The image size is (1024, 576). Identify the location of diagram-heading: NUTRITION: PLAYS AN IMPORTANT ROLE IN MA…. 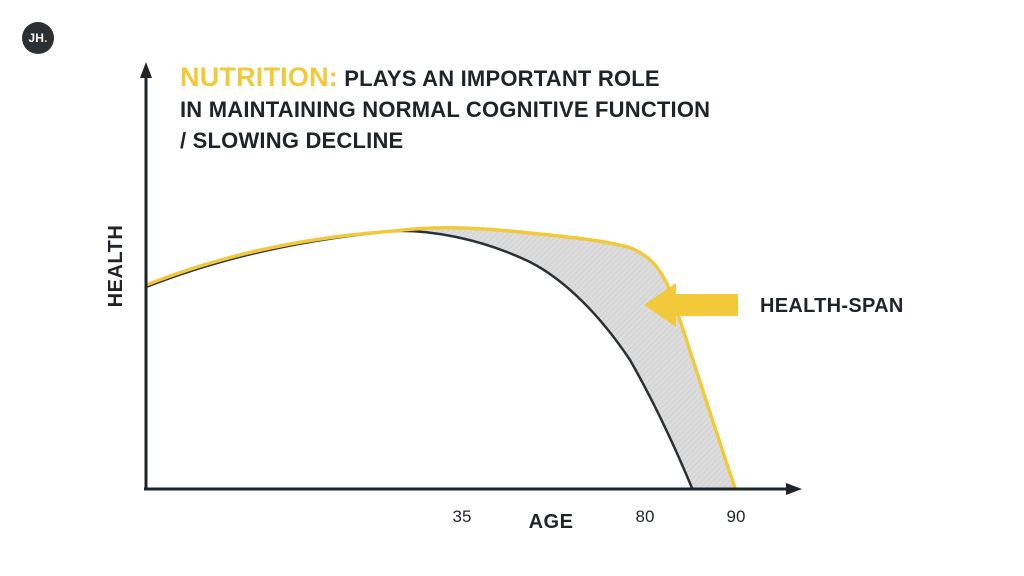
(500, 109).